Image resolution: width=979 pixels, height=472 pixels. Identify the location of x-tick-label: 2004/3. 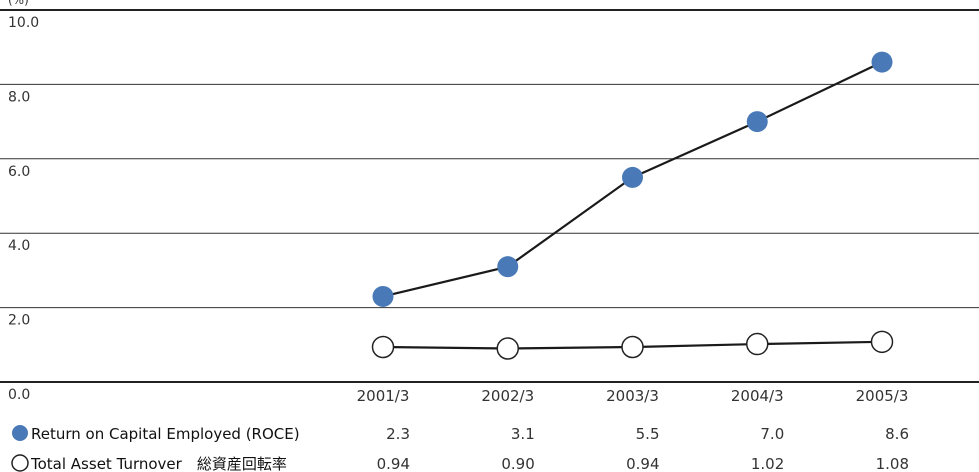
(757, 396).